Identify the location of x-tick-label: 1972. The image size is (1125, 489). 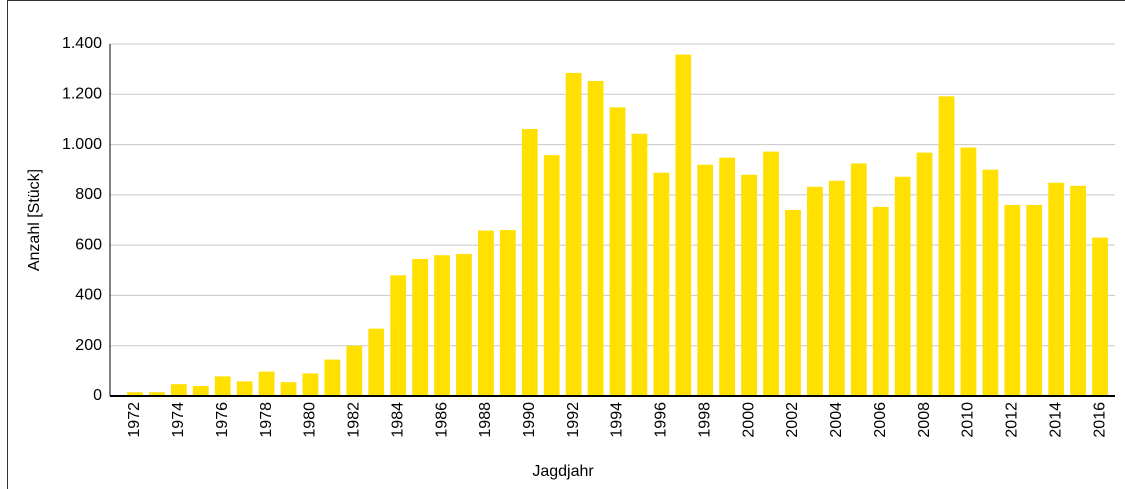
(134, 420).